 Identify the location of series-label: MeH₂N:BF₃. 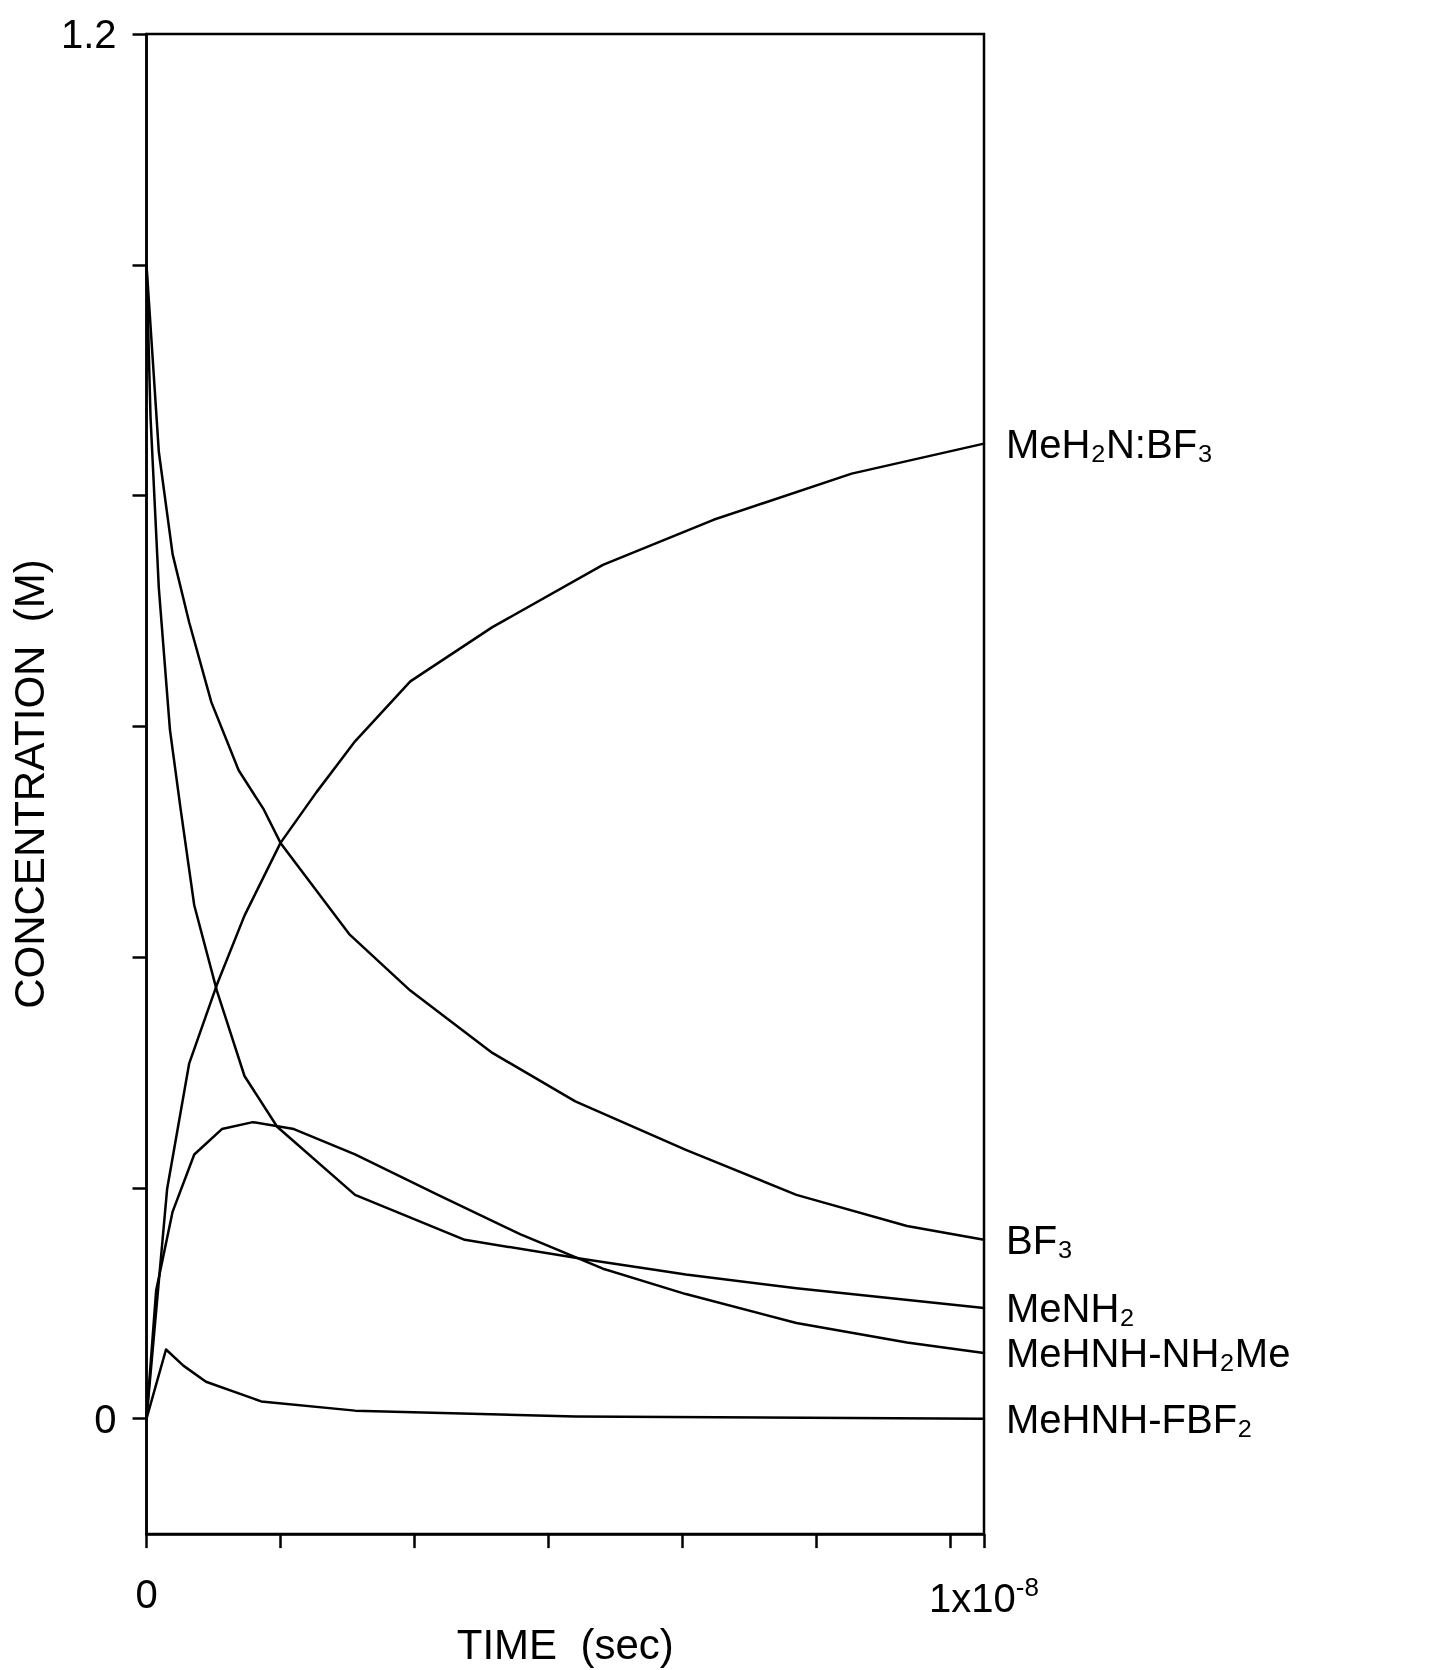
(1110, 443).